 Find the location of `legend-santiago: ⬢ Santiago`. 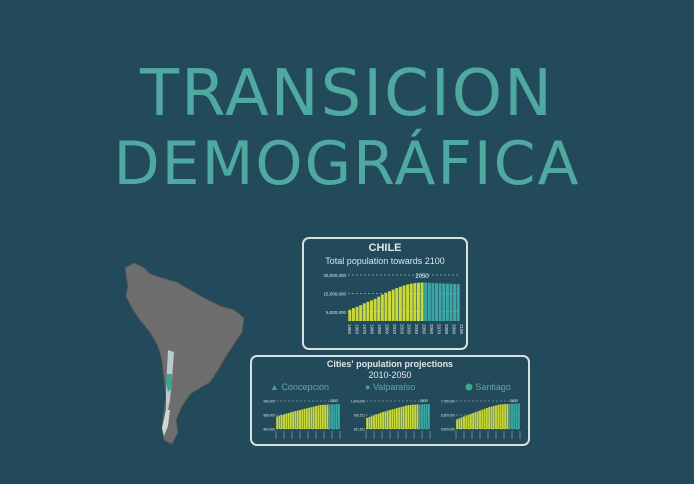

legend-santiago: ⬢ Santiago is located at coordinates (488, 387).